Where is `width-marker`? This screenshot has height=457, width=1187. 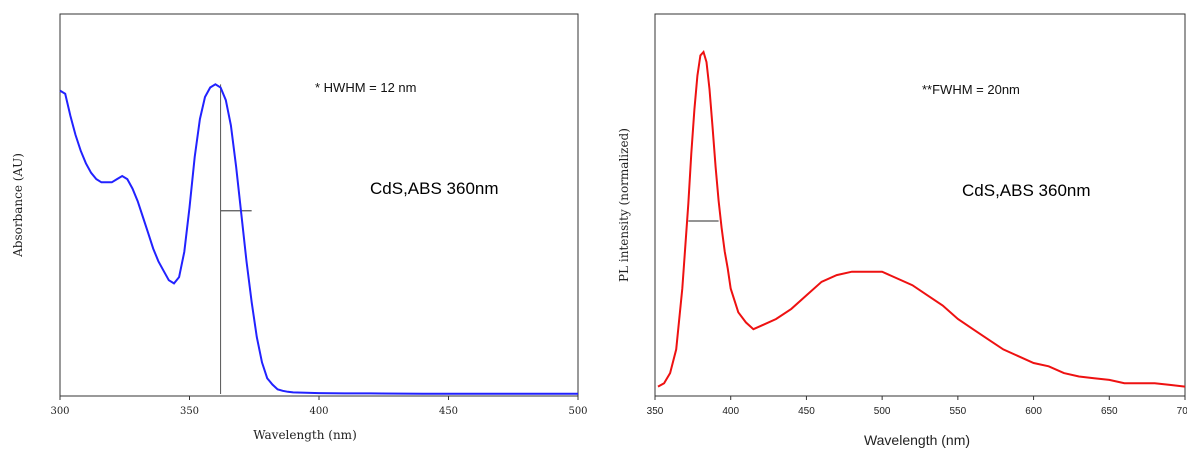
width-marker is located at coordinates (236, 239).